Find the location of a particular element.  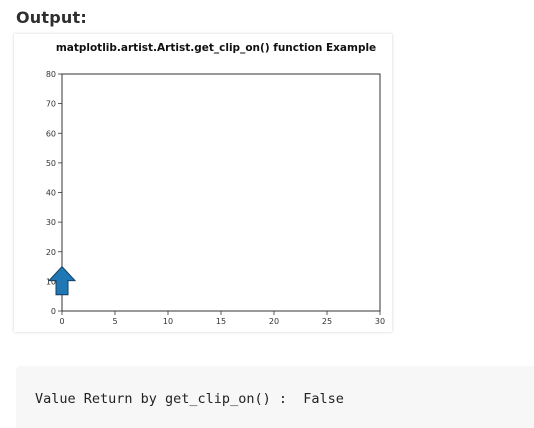

y-tick-label: 30 is located at coordinates (51, 222).